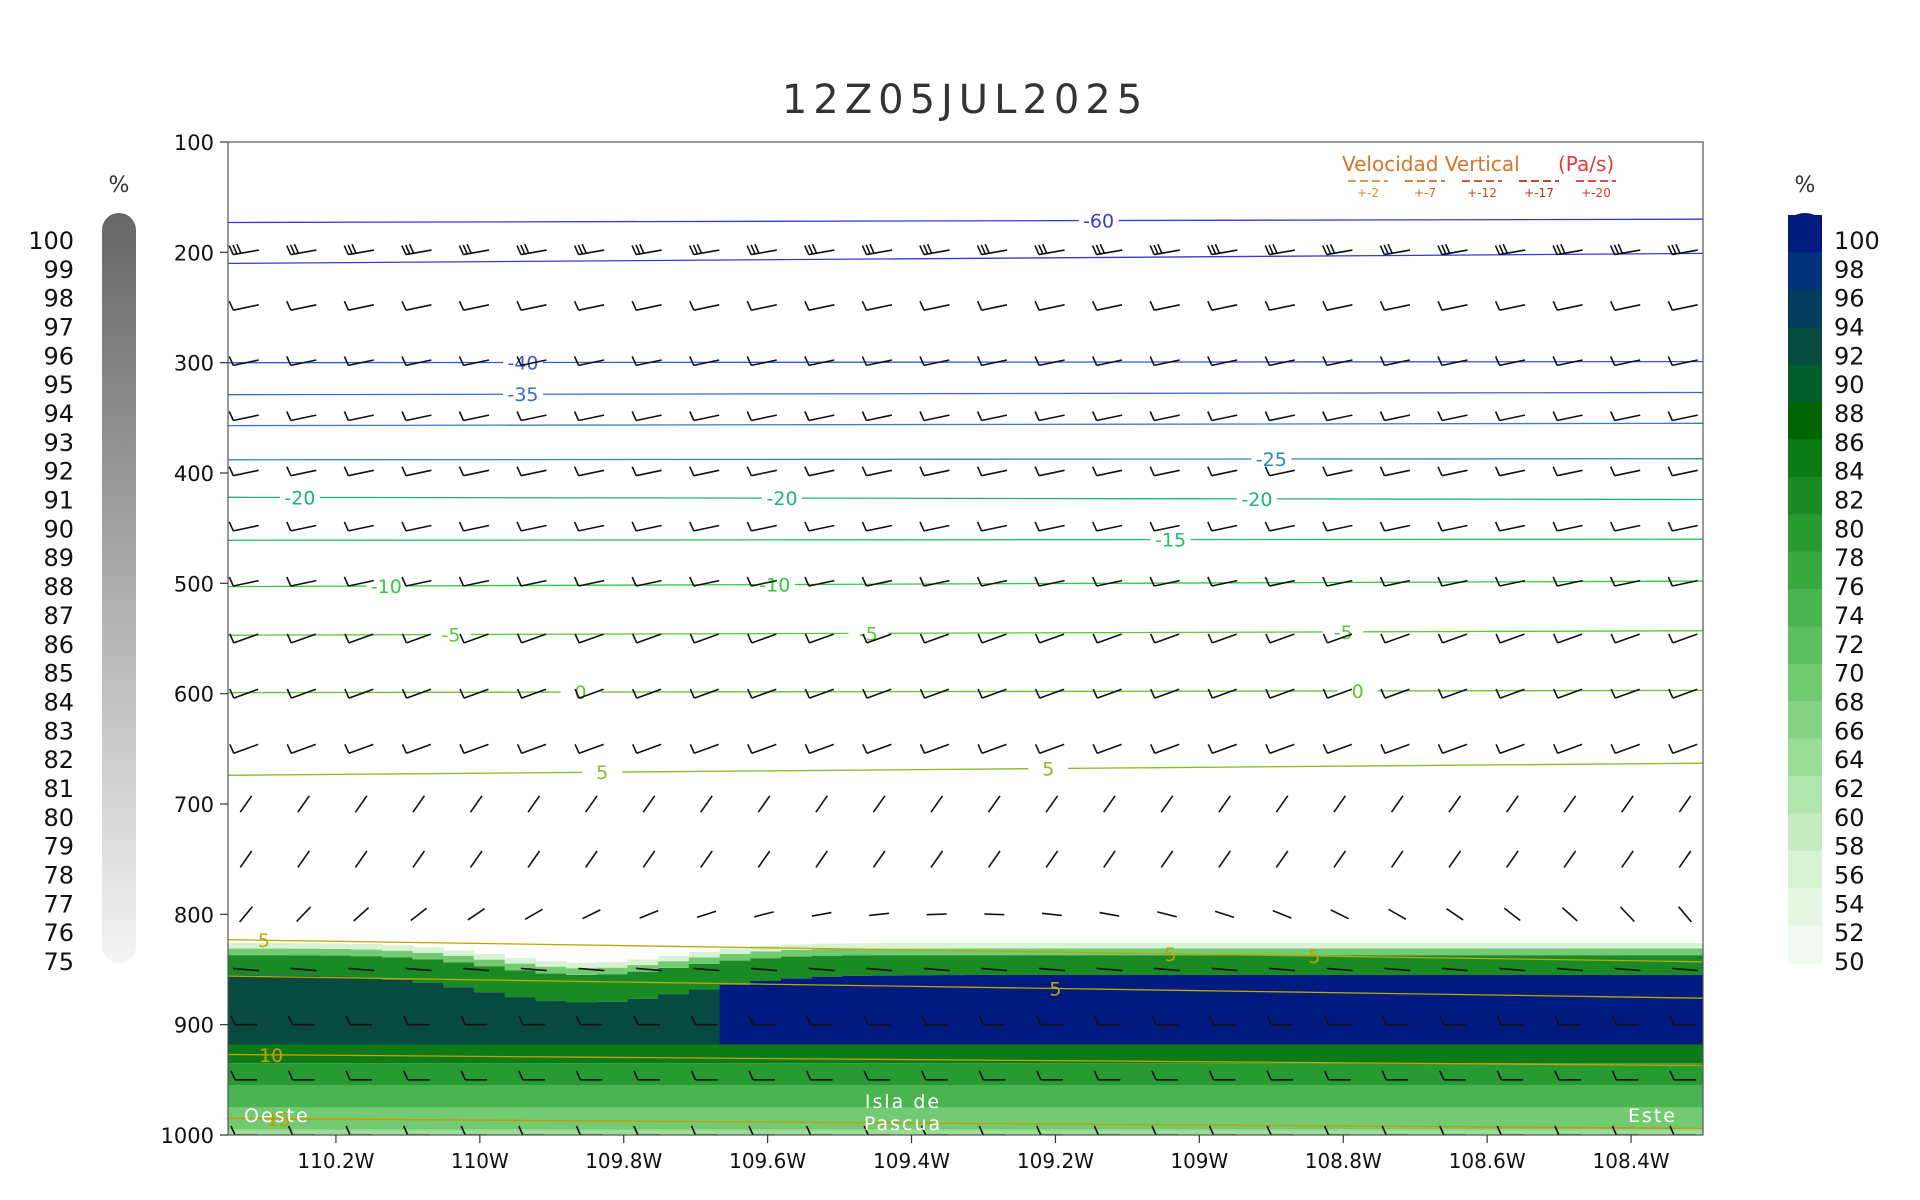  I want to click on x-tick-label: 108.8W, so click(1343, 1161).